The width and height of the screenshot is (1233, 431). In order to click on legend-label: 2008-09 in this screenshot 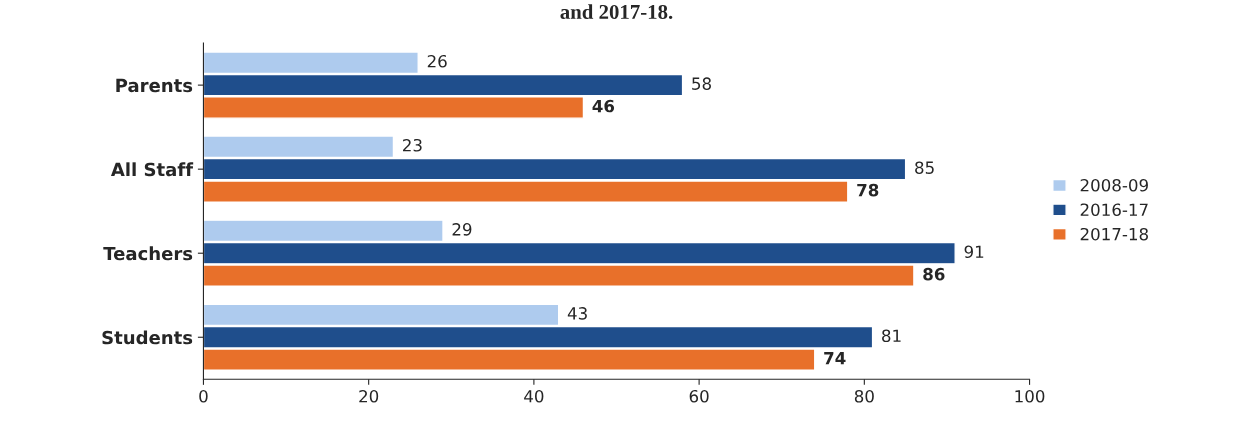, I will do `click(1114, 185)`.